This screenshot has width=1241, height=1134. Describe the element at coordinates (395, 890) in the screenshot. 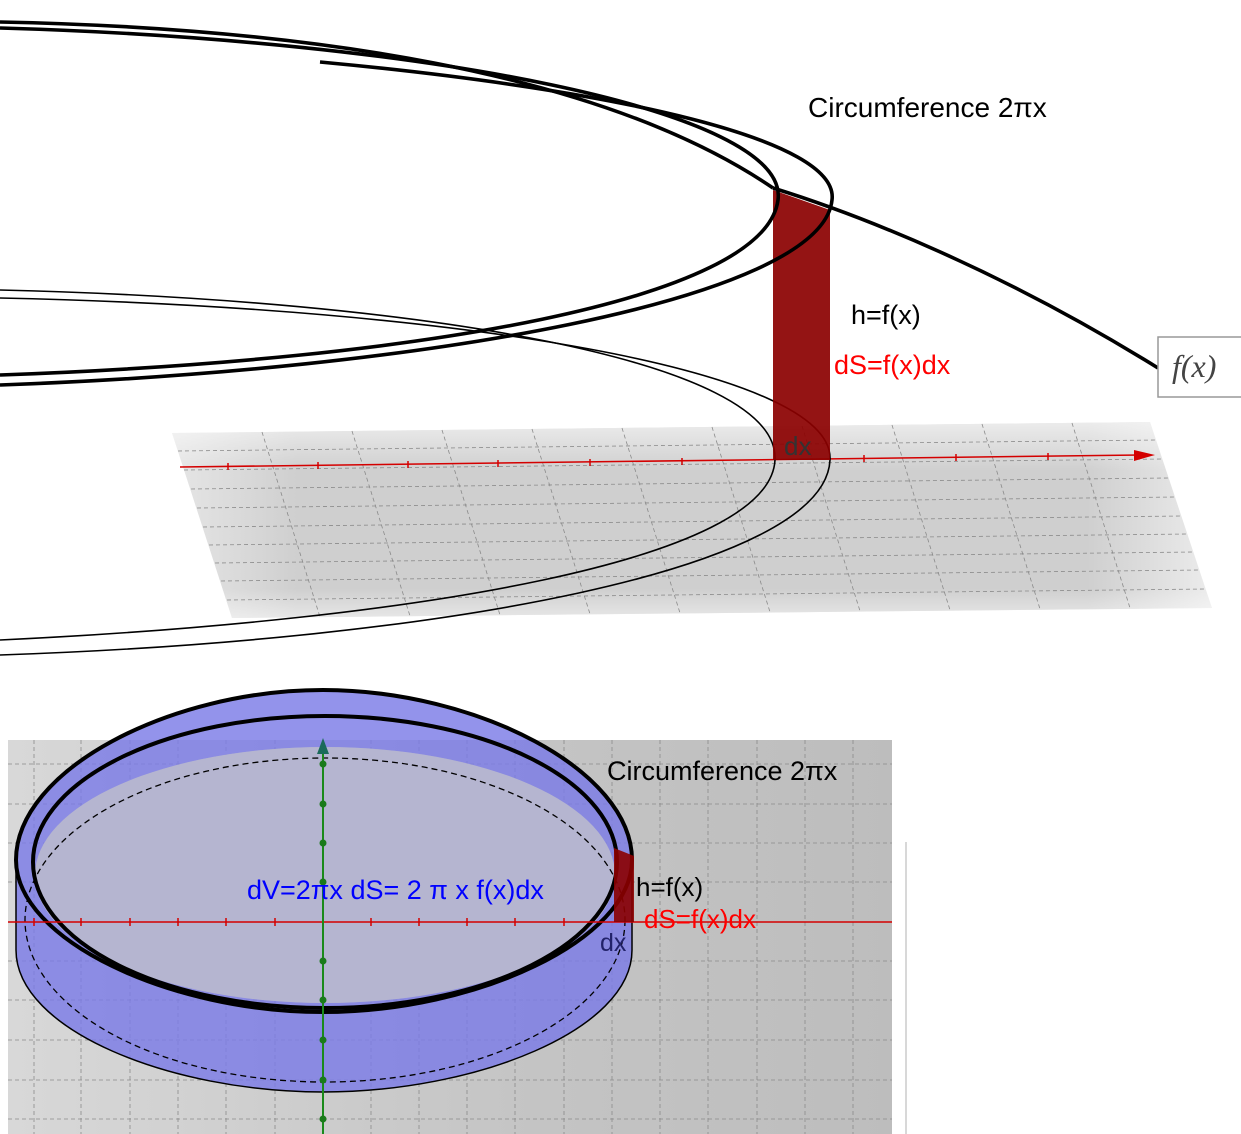

I see `bottom-volume-label: dV=2πx dS= 2 π x f(x)dx` at that location.